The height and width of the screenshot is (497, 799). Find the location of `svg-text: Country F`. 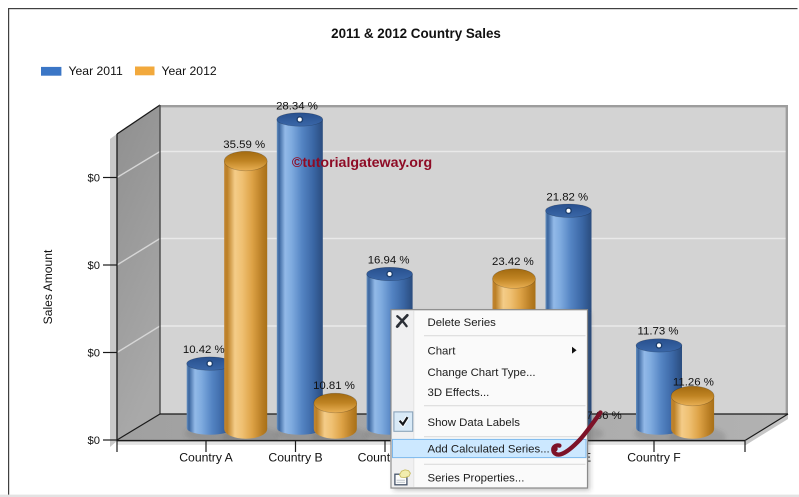

svg-text: Country F is located at coordinates (654, 458).